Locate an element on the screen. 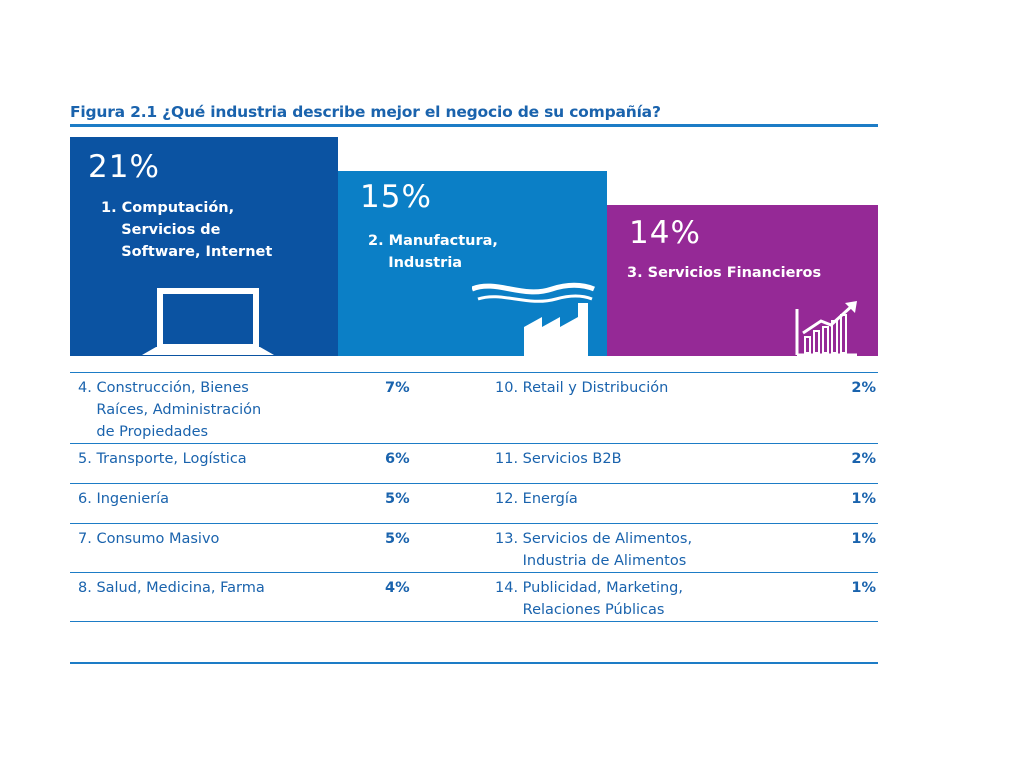  block-label: 2. Manufactura, Industria is located at coordinates (433, 252).